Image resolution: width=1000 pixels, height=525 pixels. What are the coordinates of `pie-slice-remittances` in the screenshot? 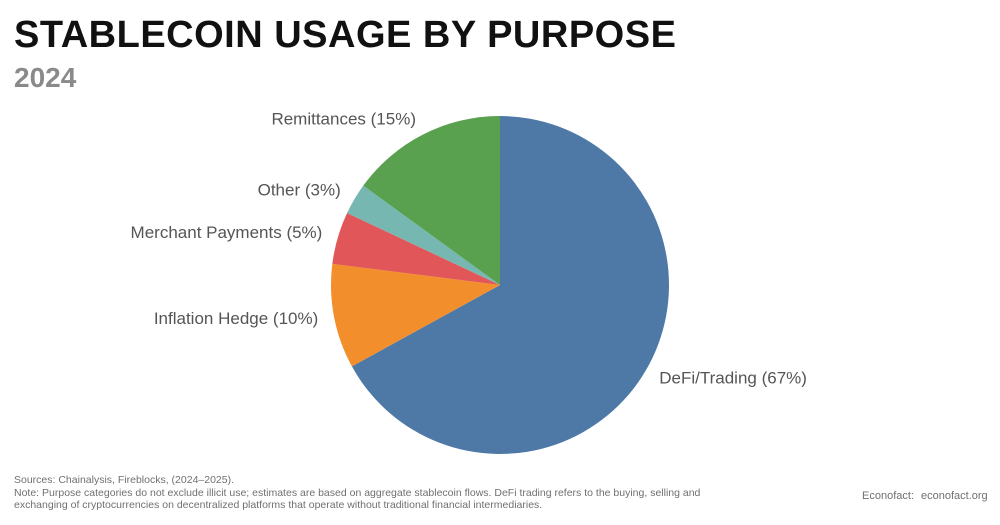 It's located at (431, 200).